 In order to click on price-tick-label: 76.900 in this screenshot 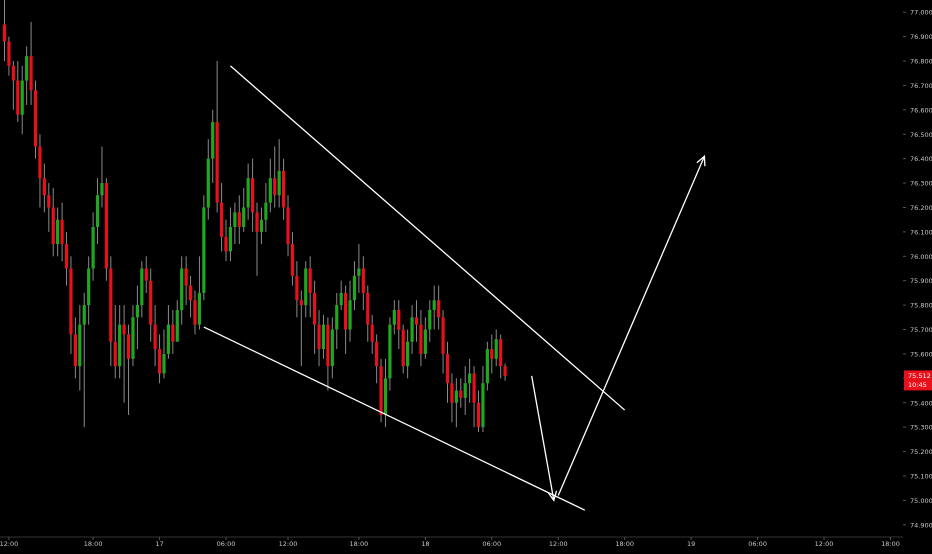, I will do `click(921, 37)`.